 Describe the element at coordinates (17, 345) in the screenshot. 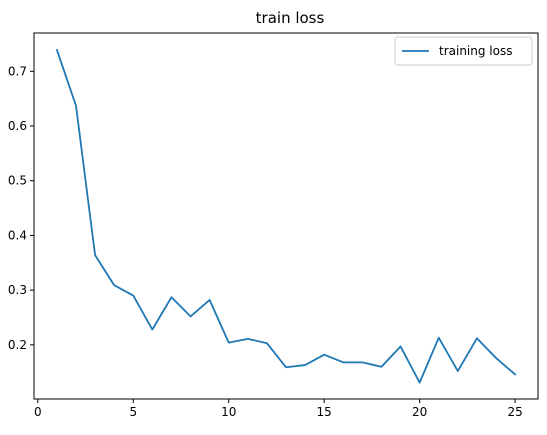

I see `y-tick-label: 0.2` at that location.